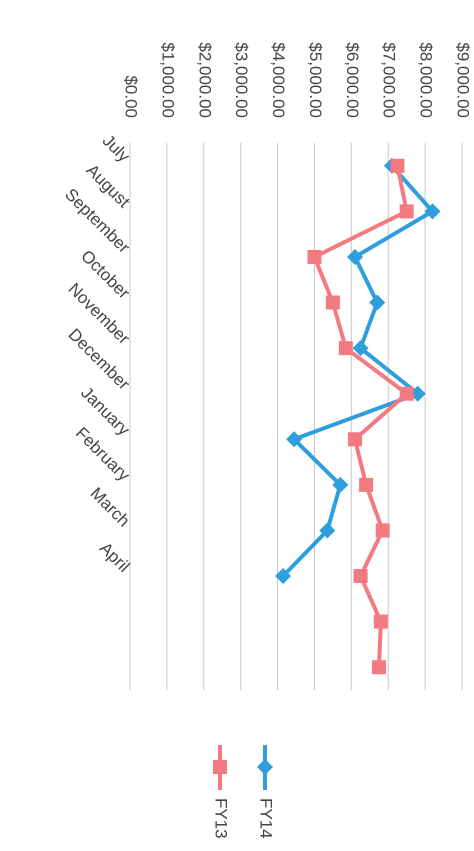 This screenshot has width=474, height=851. What do you see at coordinates (221, 818) in the screenshot?
I see `legend-label: FY13` at bounding box center [221, 818].